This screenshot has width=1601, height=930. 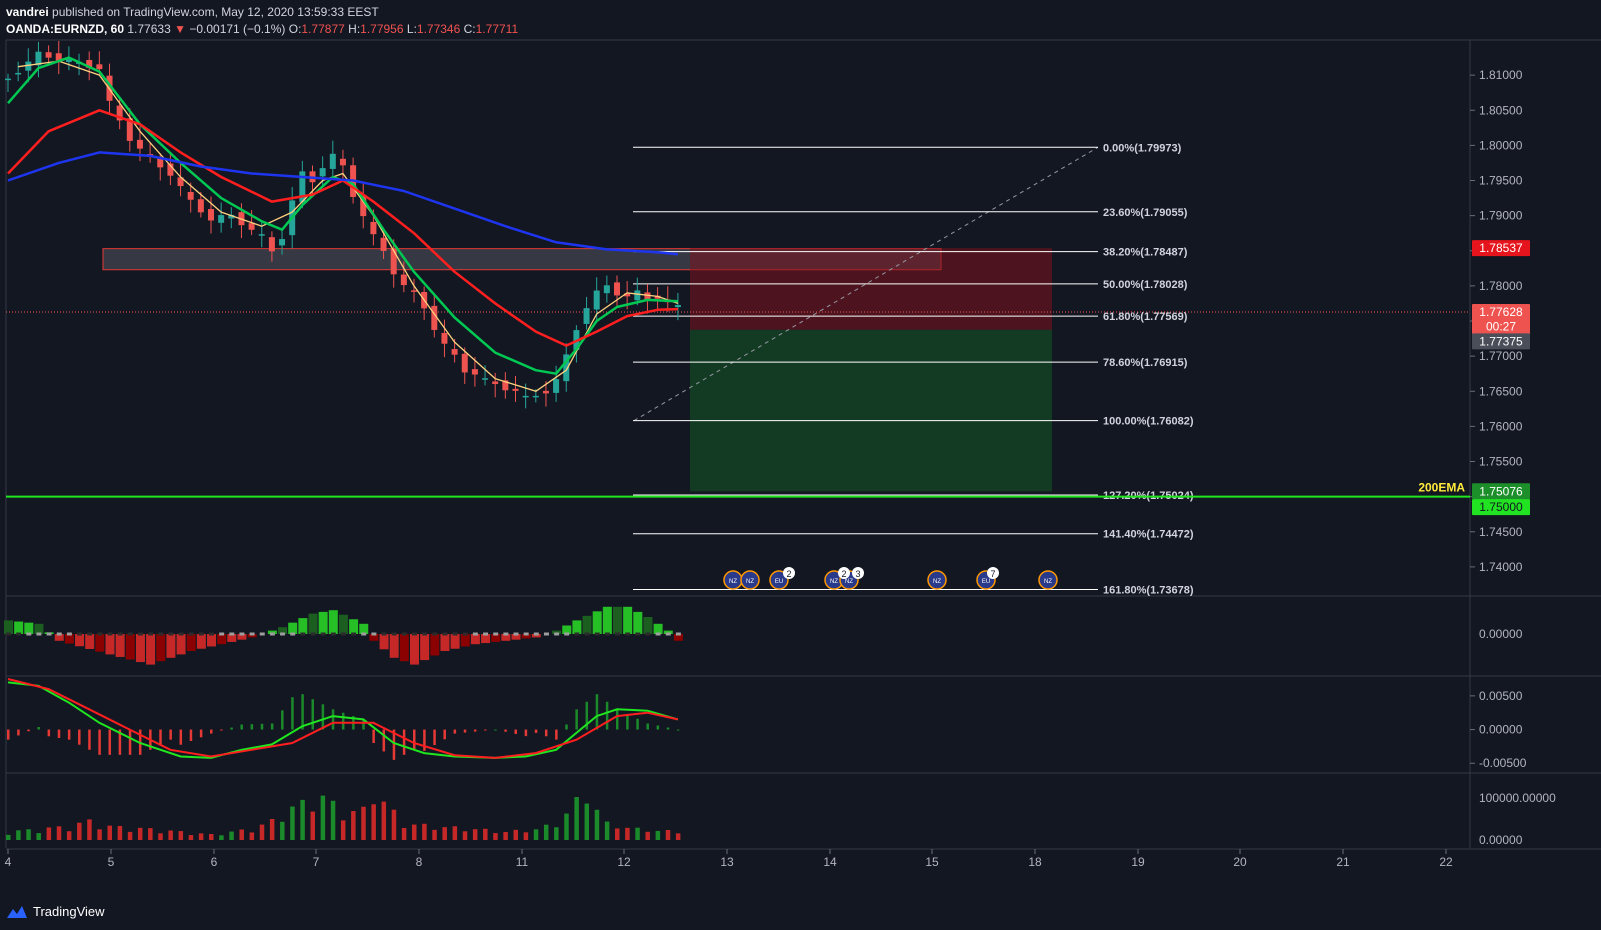 What do you see at coordinates (438, 29) in the screenshot?
I see `low-value: 1.77346` at bounding box center [438, 29].